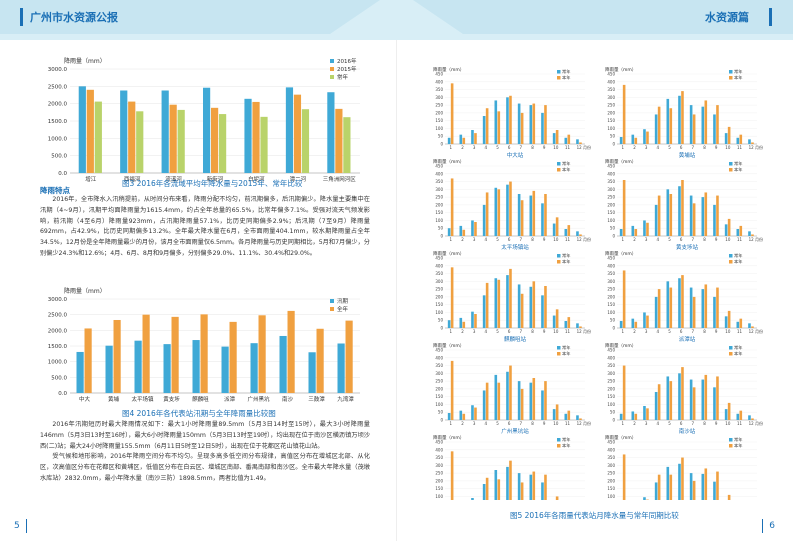 The width and height of the screenshot is (793, 541). What do you see at coordinates (613, 236) in the screenshot?
I see `station-y-tick: 0` at bounding box center [613, 236].